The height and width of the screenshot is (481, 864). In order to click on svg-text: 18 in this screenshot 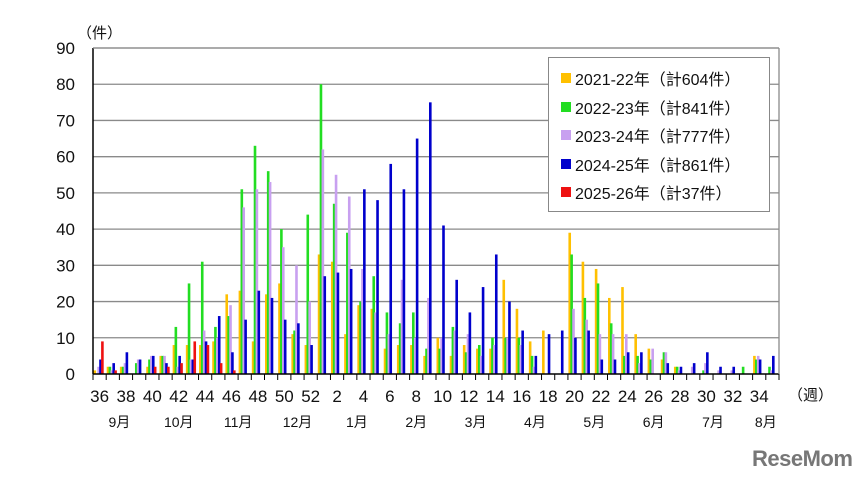, I will do `click(548, 396)`.